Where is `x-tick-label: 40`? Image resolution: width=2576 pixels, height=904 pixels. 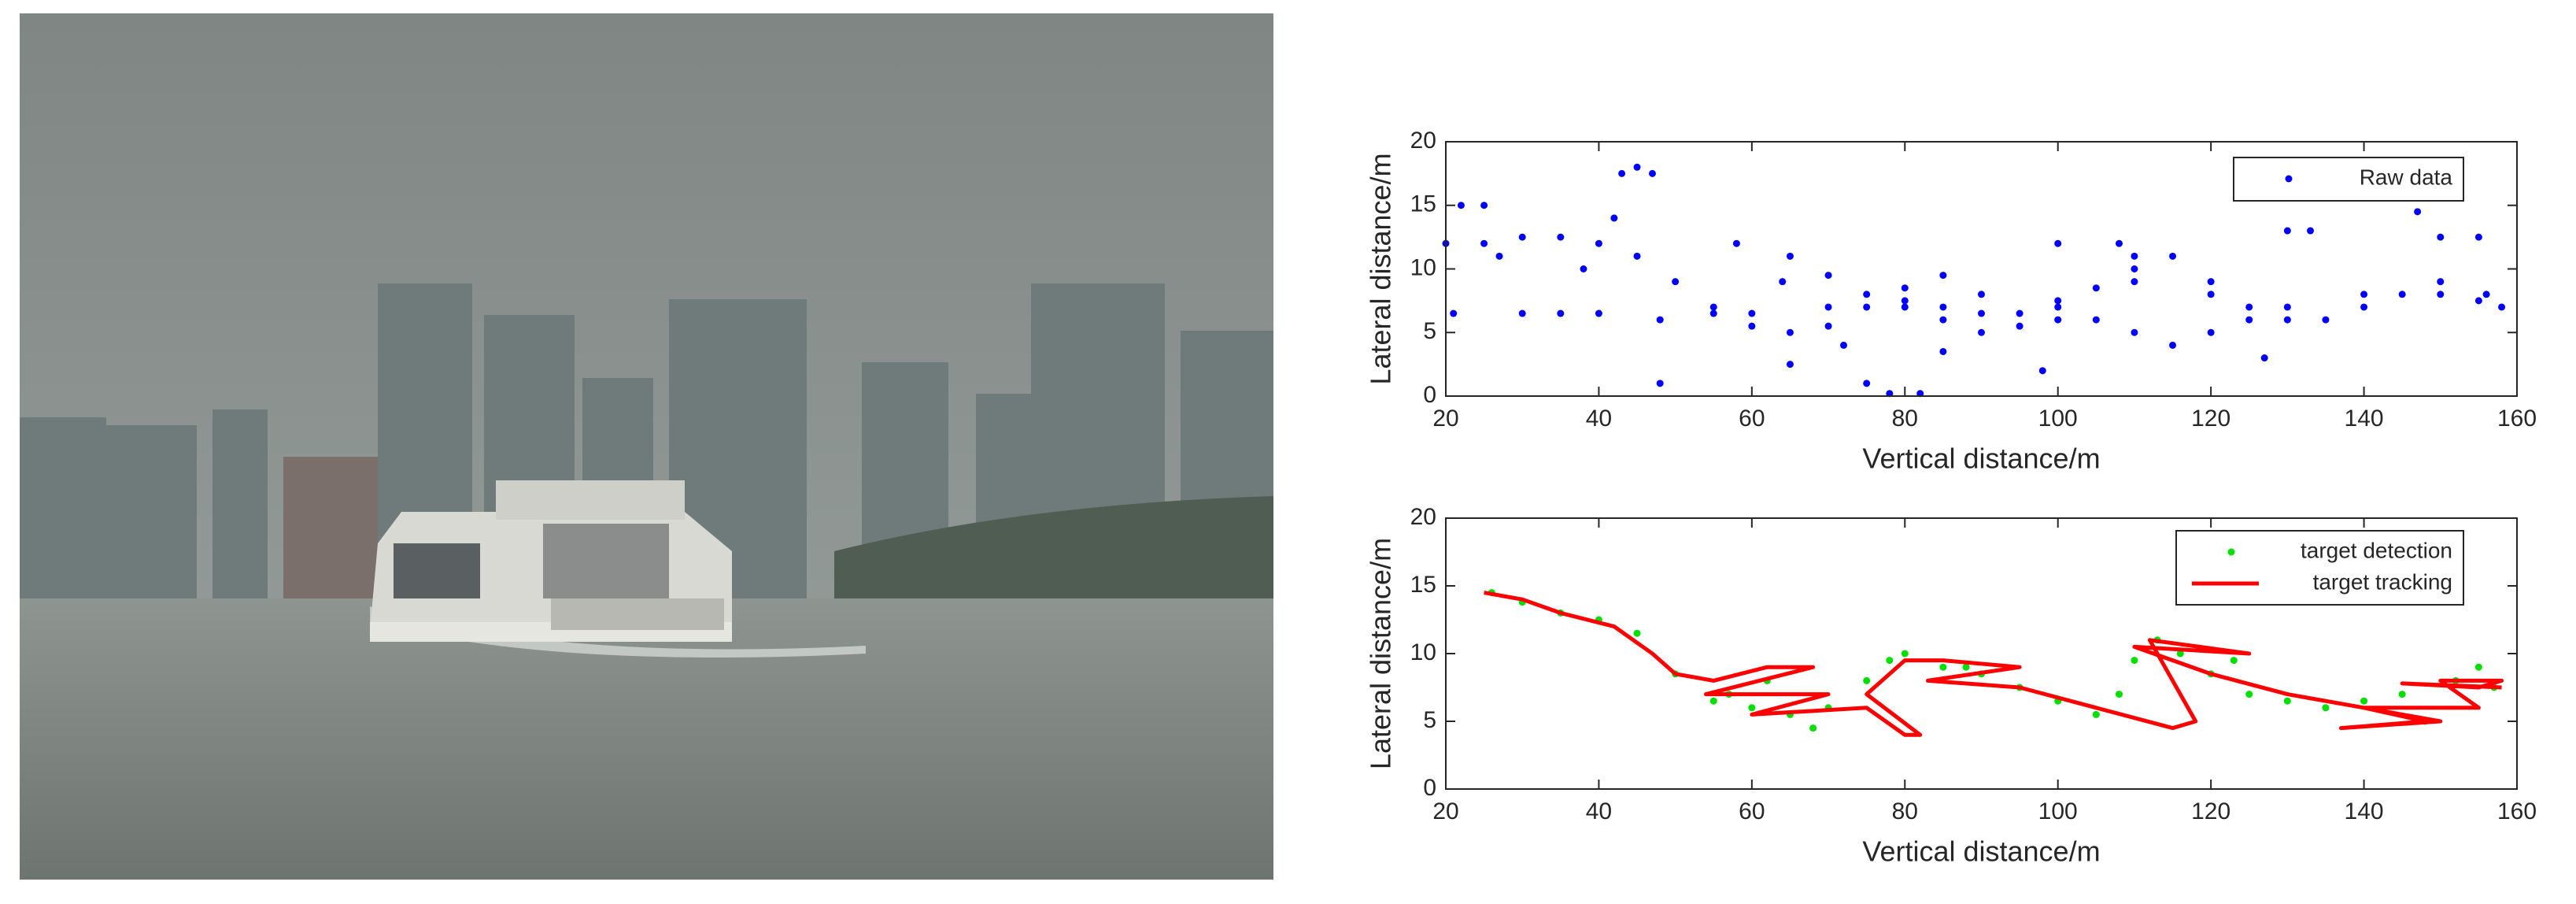
x-tick-label: 40 is located at coordinates (1599, 811).